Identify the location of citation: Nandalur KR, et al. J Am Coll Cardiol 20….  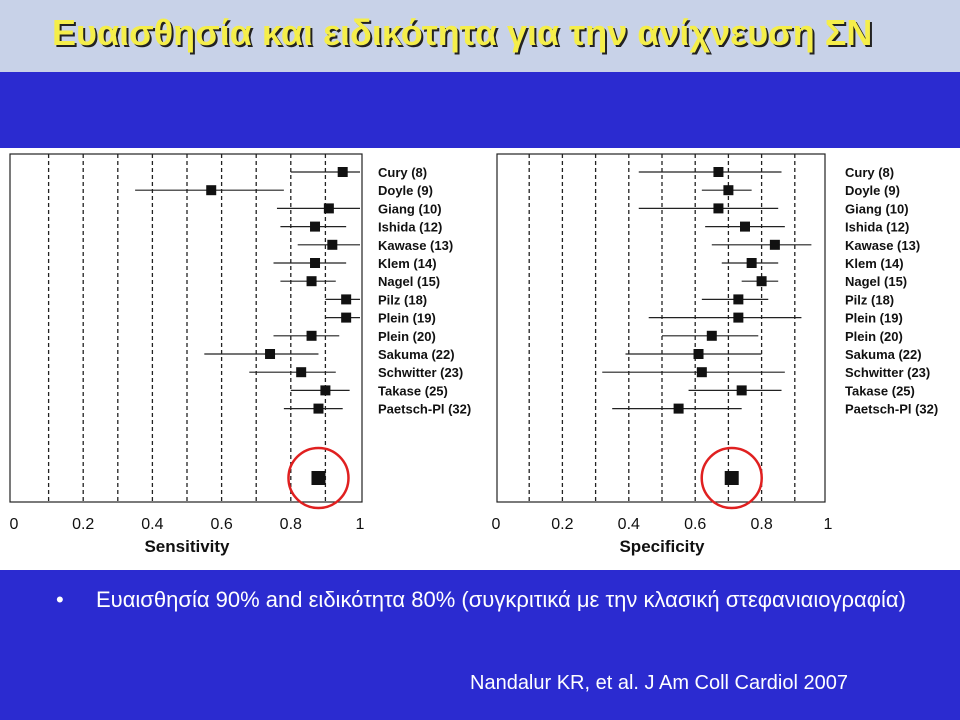
(659, 683).